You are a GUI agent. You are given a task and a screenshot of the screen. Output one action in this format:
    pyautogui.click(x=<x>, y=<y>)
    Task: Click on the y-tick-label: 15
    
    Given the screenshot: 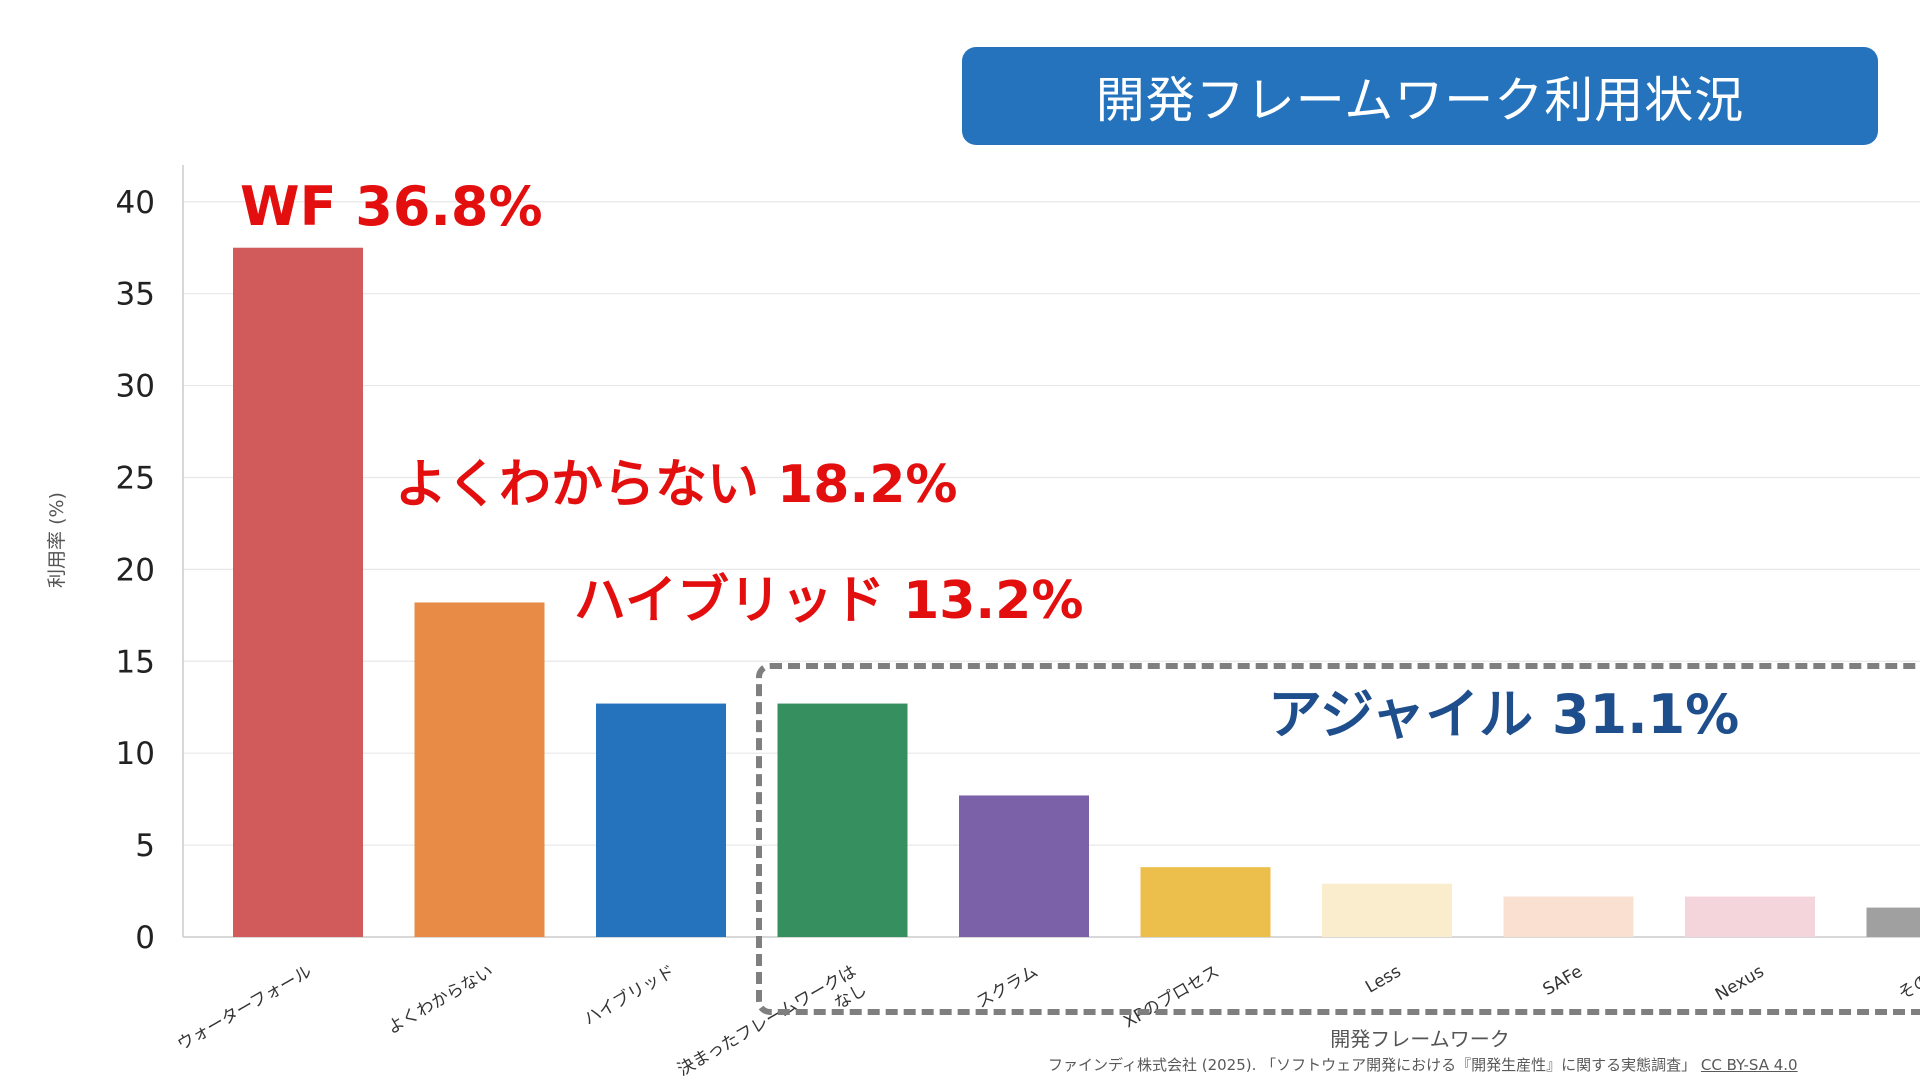 What is the action you would take?
    pyautogui.click(x=135, y=662)
    